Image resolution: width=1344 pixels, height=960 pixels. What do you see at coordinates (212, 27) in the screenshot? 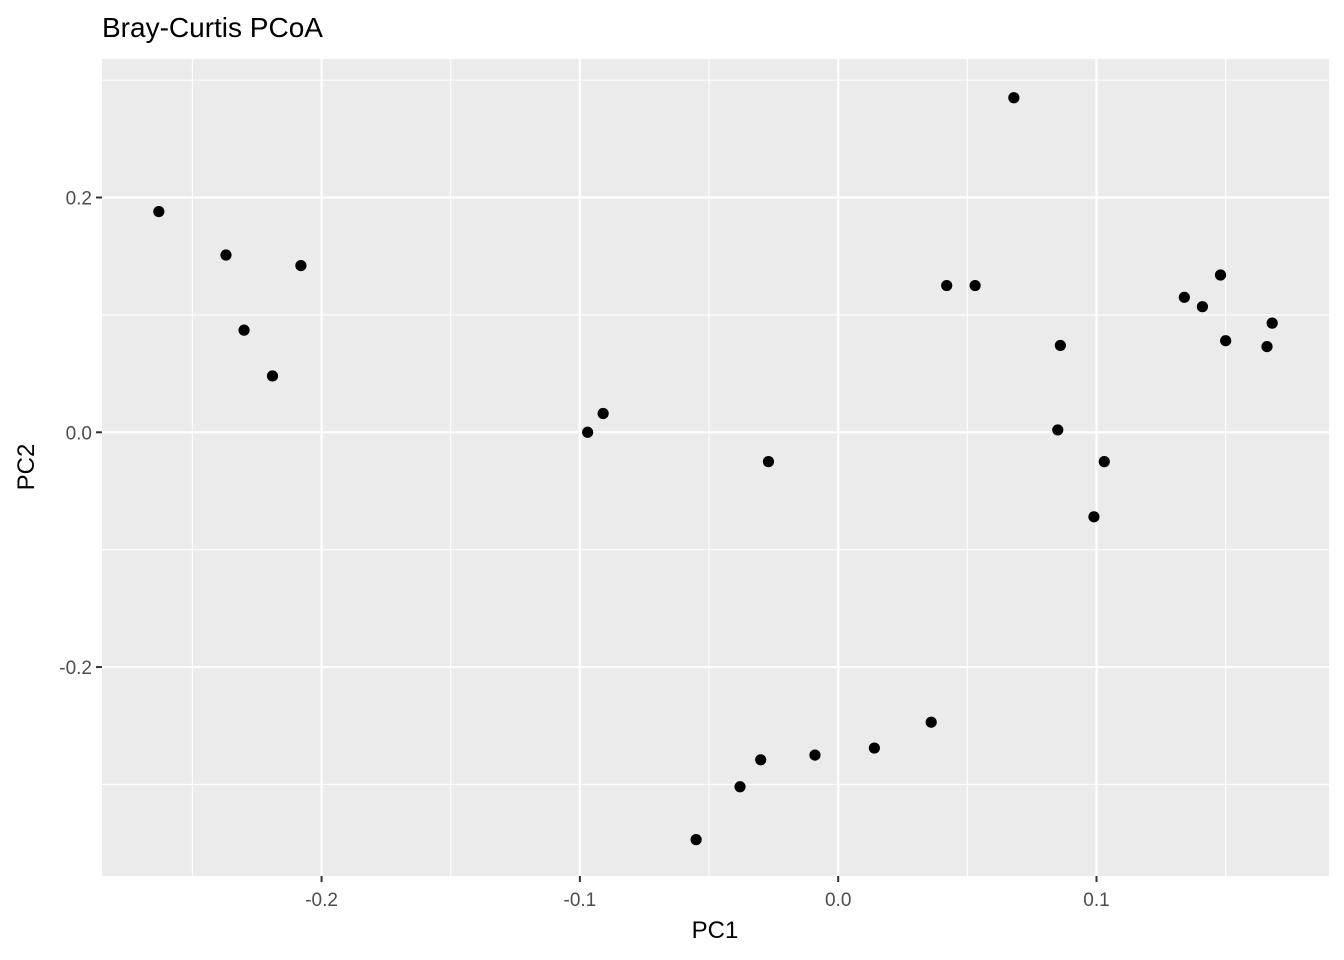
I see `chart-title: Bray-Curtis PCoA` at bounding box center [212, 27].